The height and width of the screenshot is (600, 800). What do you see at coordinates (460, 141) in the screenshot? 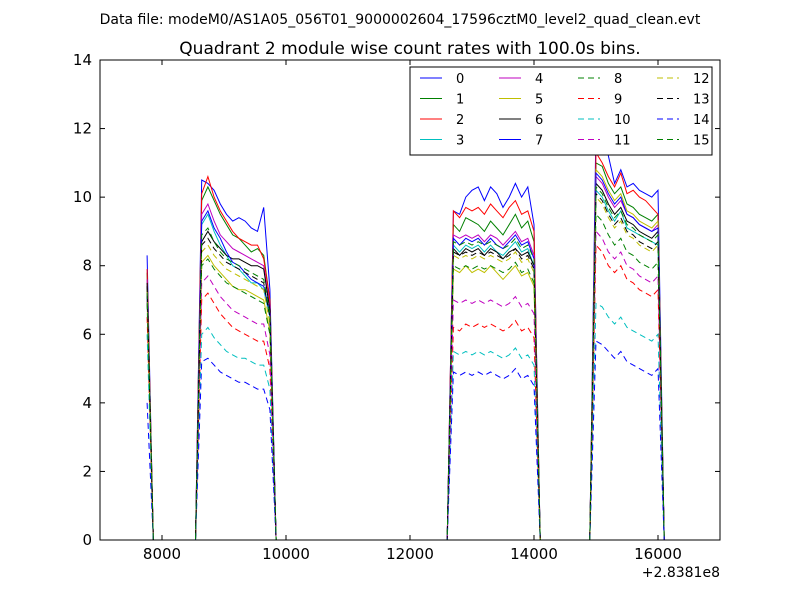
I see `legend-label-3: 3` at bounding box center [460, 141].